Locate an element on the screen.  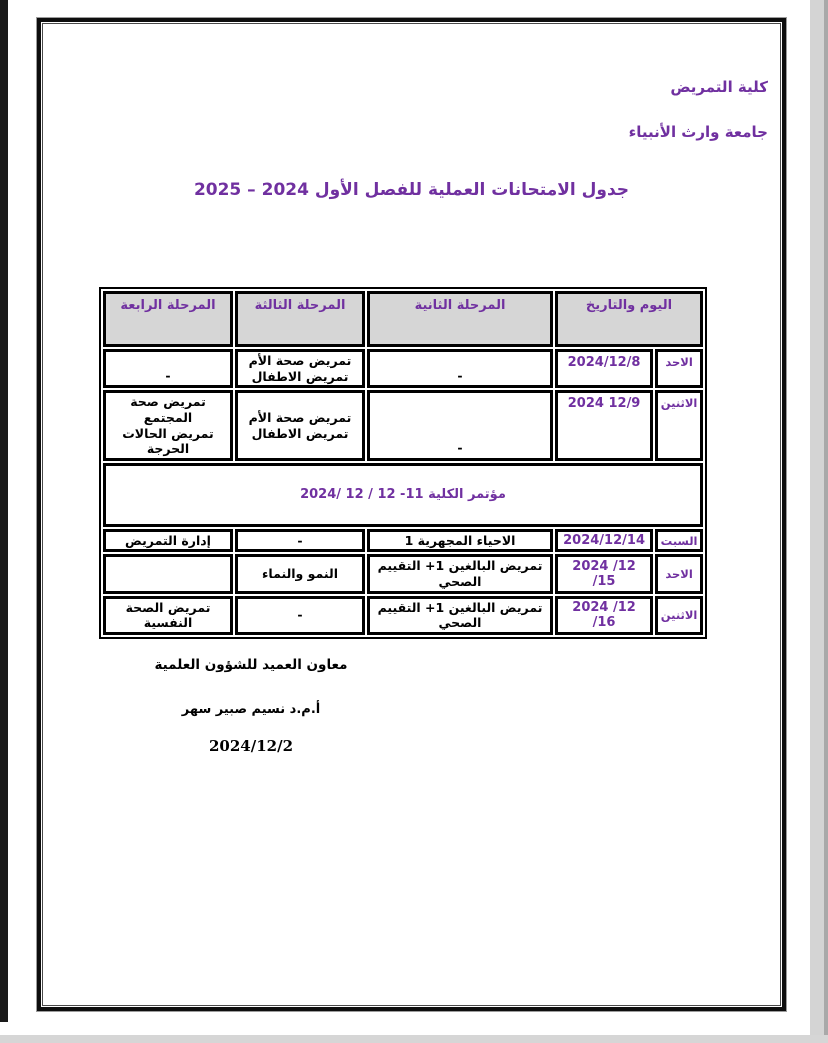
date-value: 2024/12/8 is located at coordinates (604, 362).